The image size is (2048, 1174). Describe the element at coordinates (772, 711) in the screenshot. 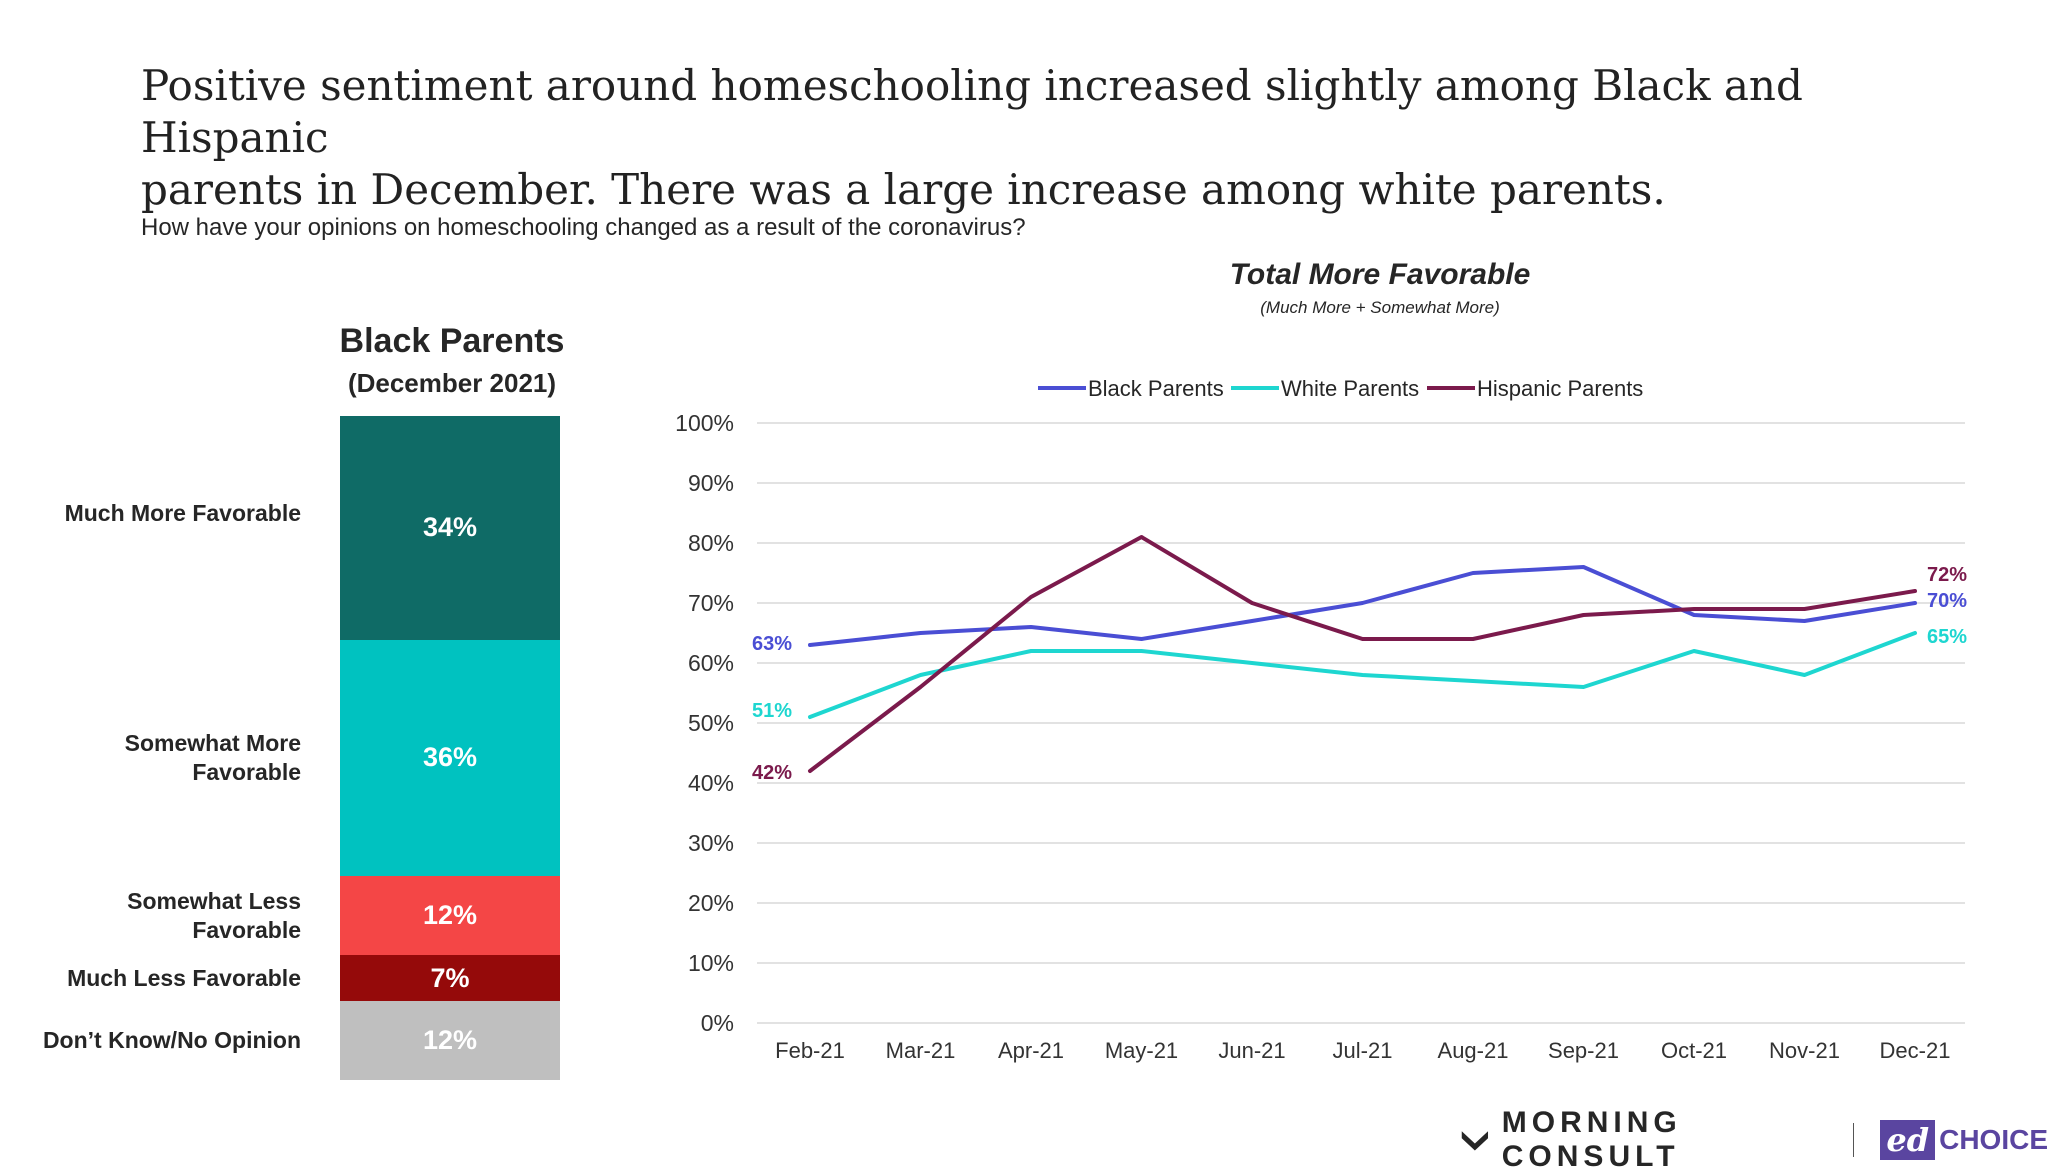

I see `series-start-label: 51%` at that location.